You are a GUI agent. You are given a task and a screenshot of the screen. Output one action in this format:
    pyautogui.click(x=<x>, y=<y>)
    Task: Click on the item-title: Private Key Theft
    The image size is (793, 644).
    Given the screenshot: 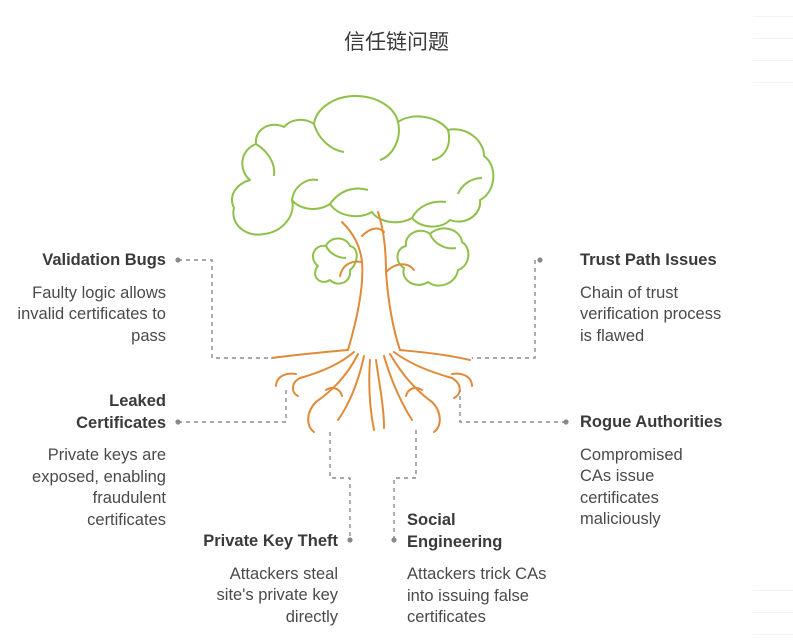 What is the action you would take?
    pyautogui.click(x=270, y=541)
    